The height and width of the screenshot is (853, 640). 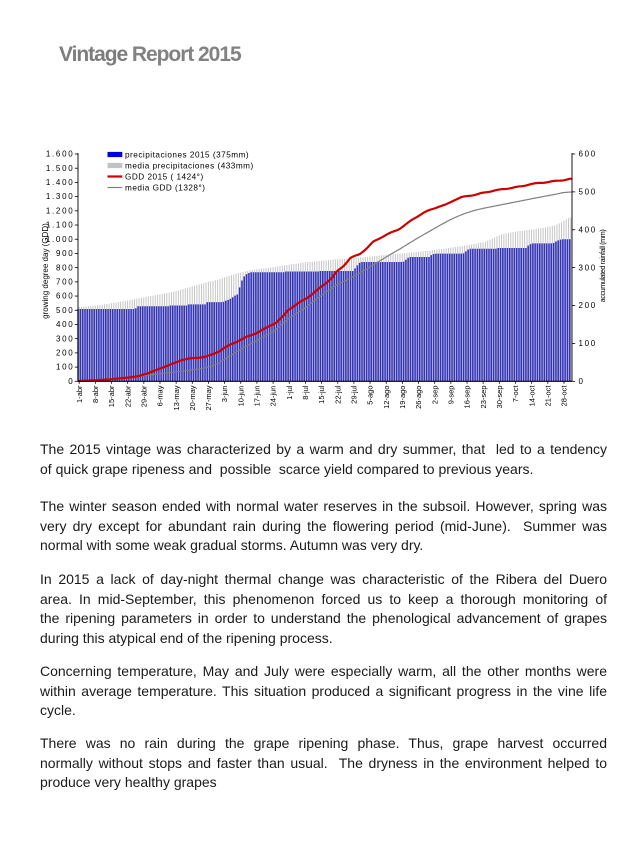 I want to click on svg-text: 23-sep, so click(x=483, y=397).